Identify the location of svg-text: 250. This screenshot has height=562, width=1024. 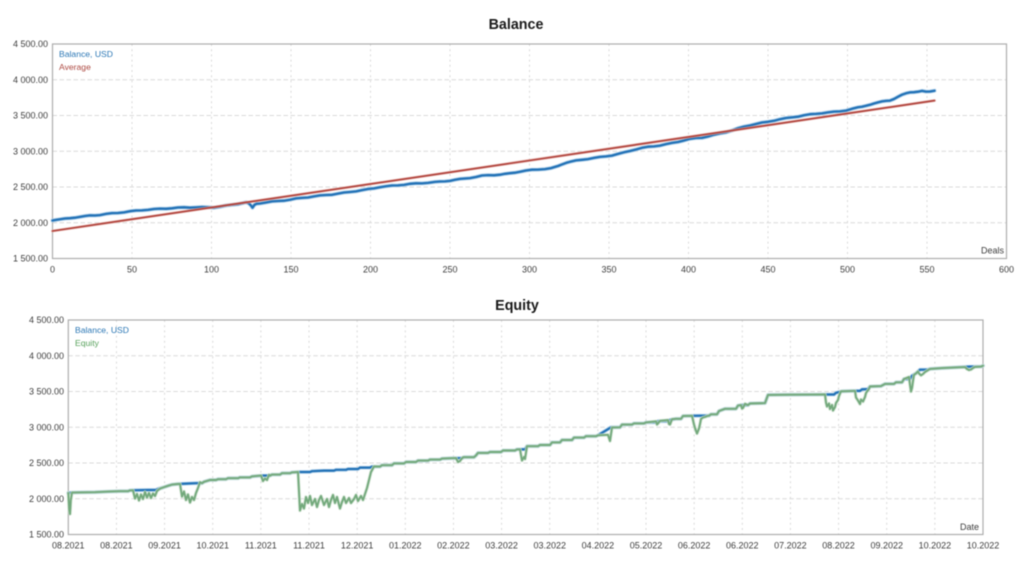
(449, 270).